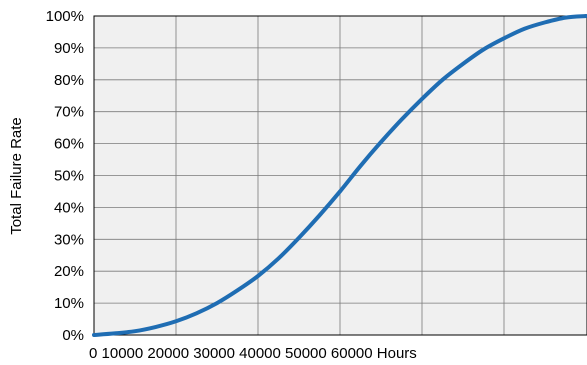  I want to click on y-tick-label: 40%, so click(69, 207).